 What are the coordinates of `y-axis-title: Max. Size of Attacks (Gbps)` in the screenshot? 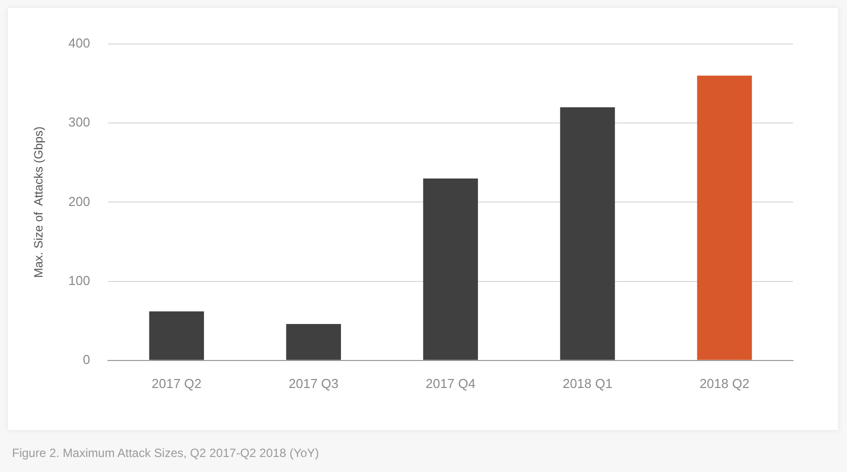 It's located at (39, 202).